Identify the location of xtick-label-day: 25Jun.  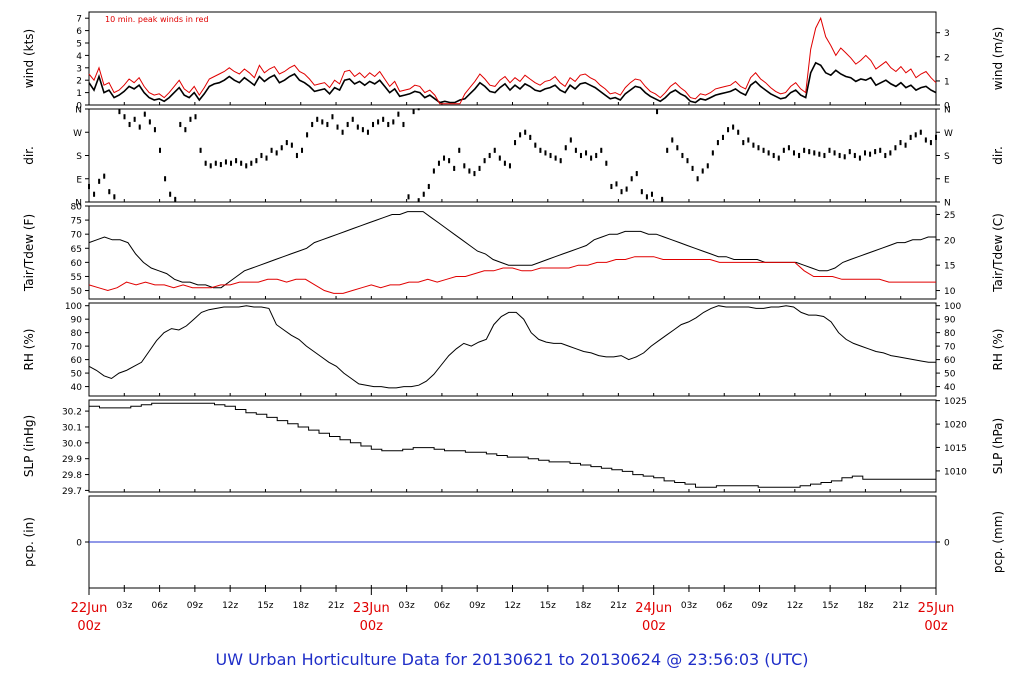
(936, 608).